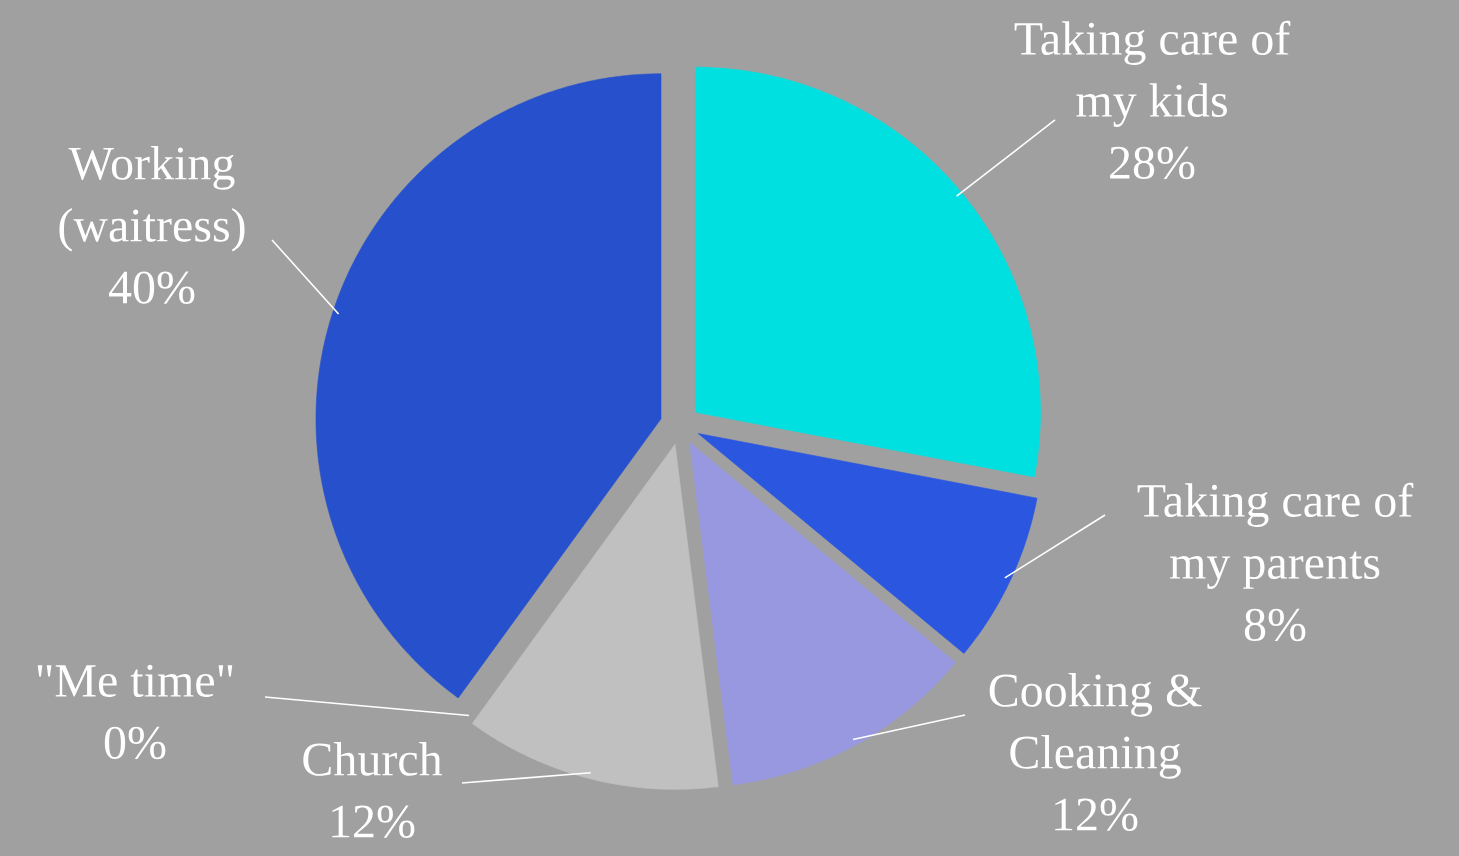 Image resolution: width=1459 pixels, height=856 pixels. What do you see at coordinates (1152, 73) in the screenshot?
I see `slice-label: Taking care of my kids` at bounding box center [1152, 73].